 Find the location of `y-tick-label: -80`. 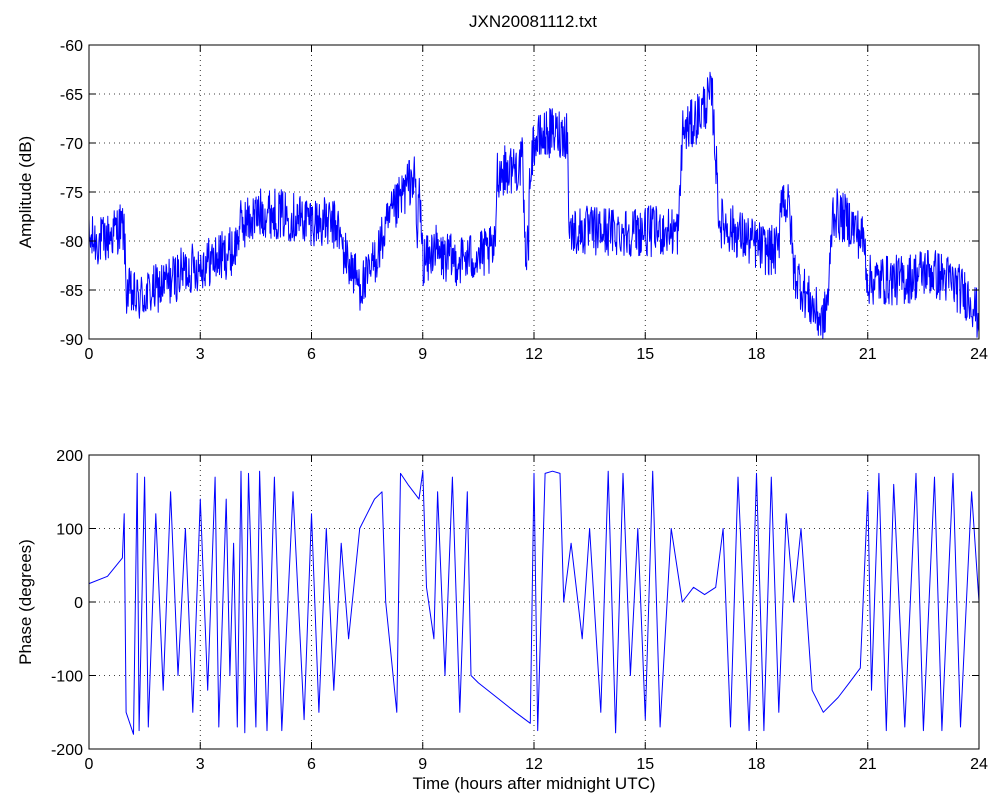

y-tick-label: -80 is located at coordinates (71, 242).